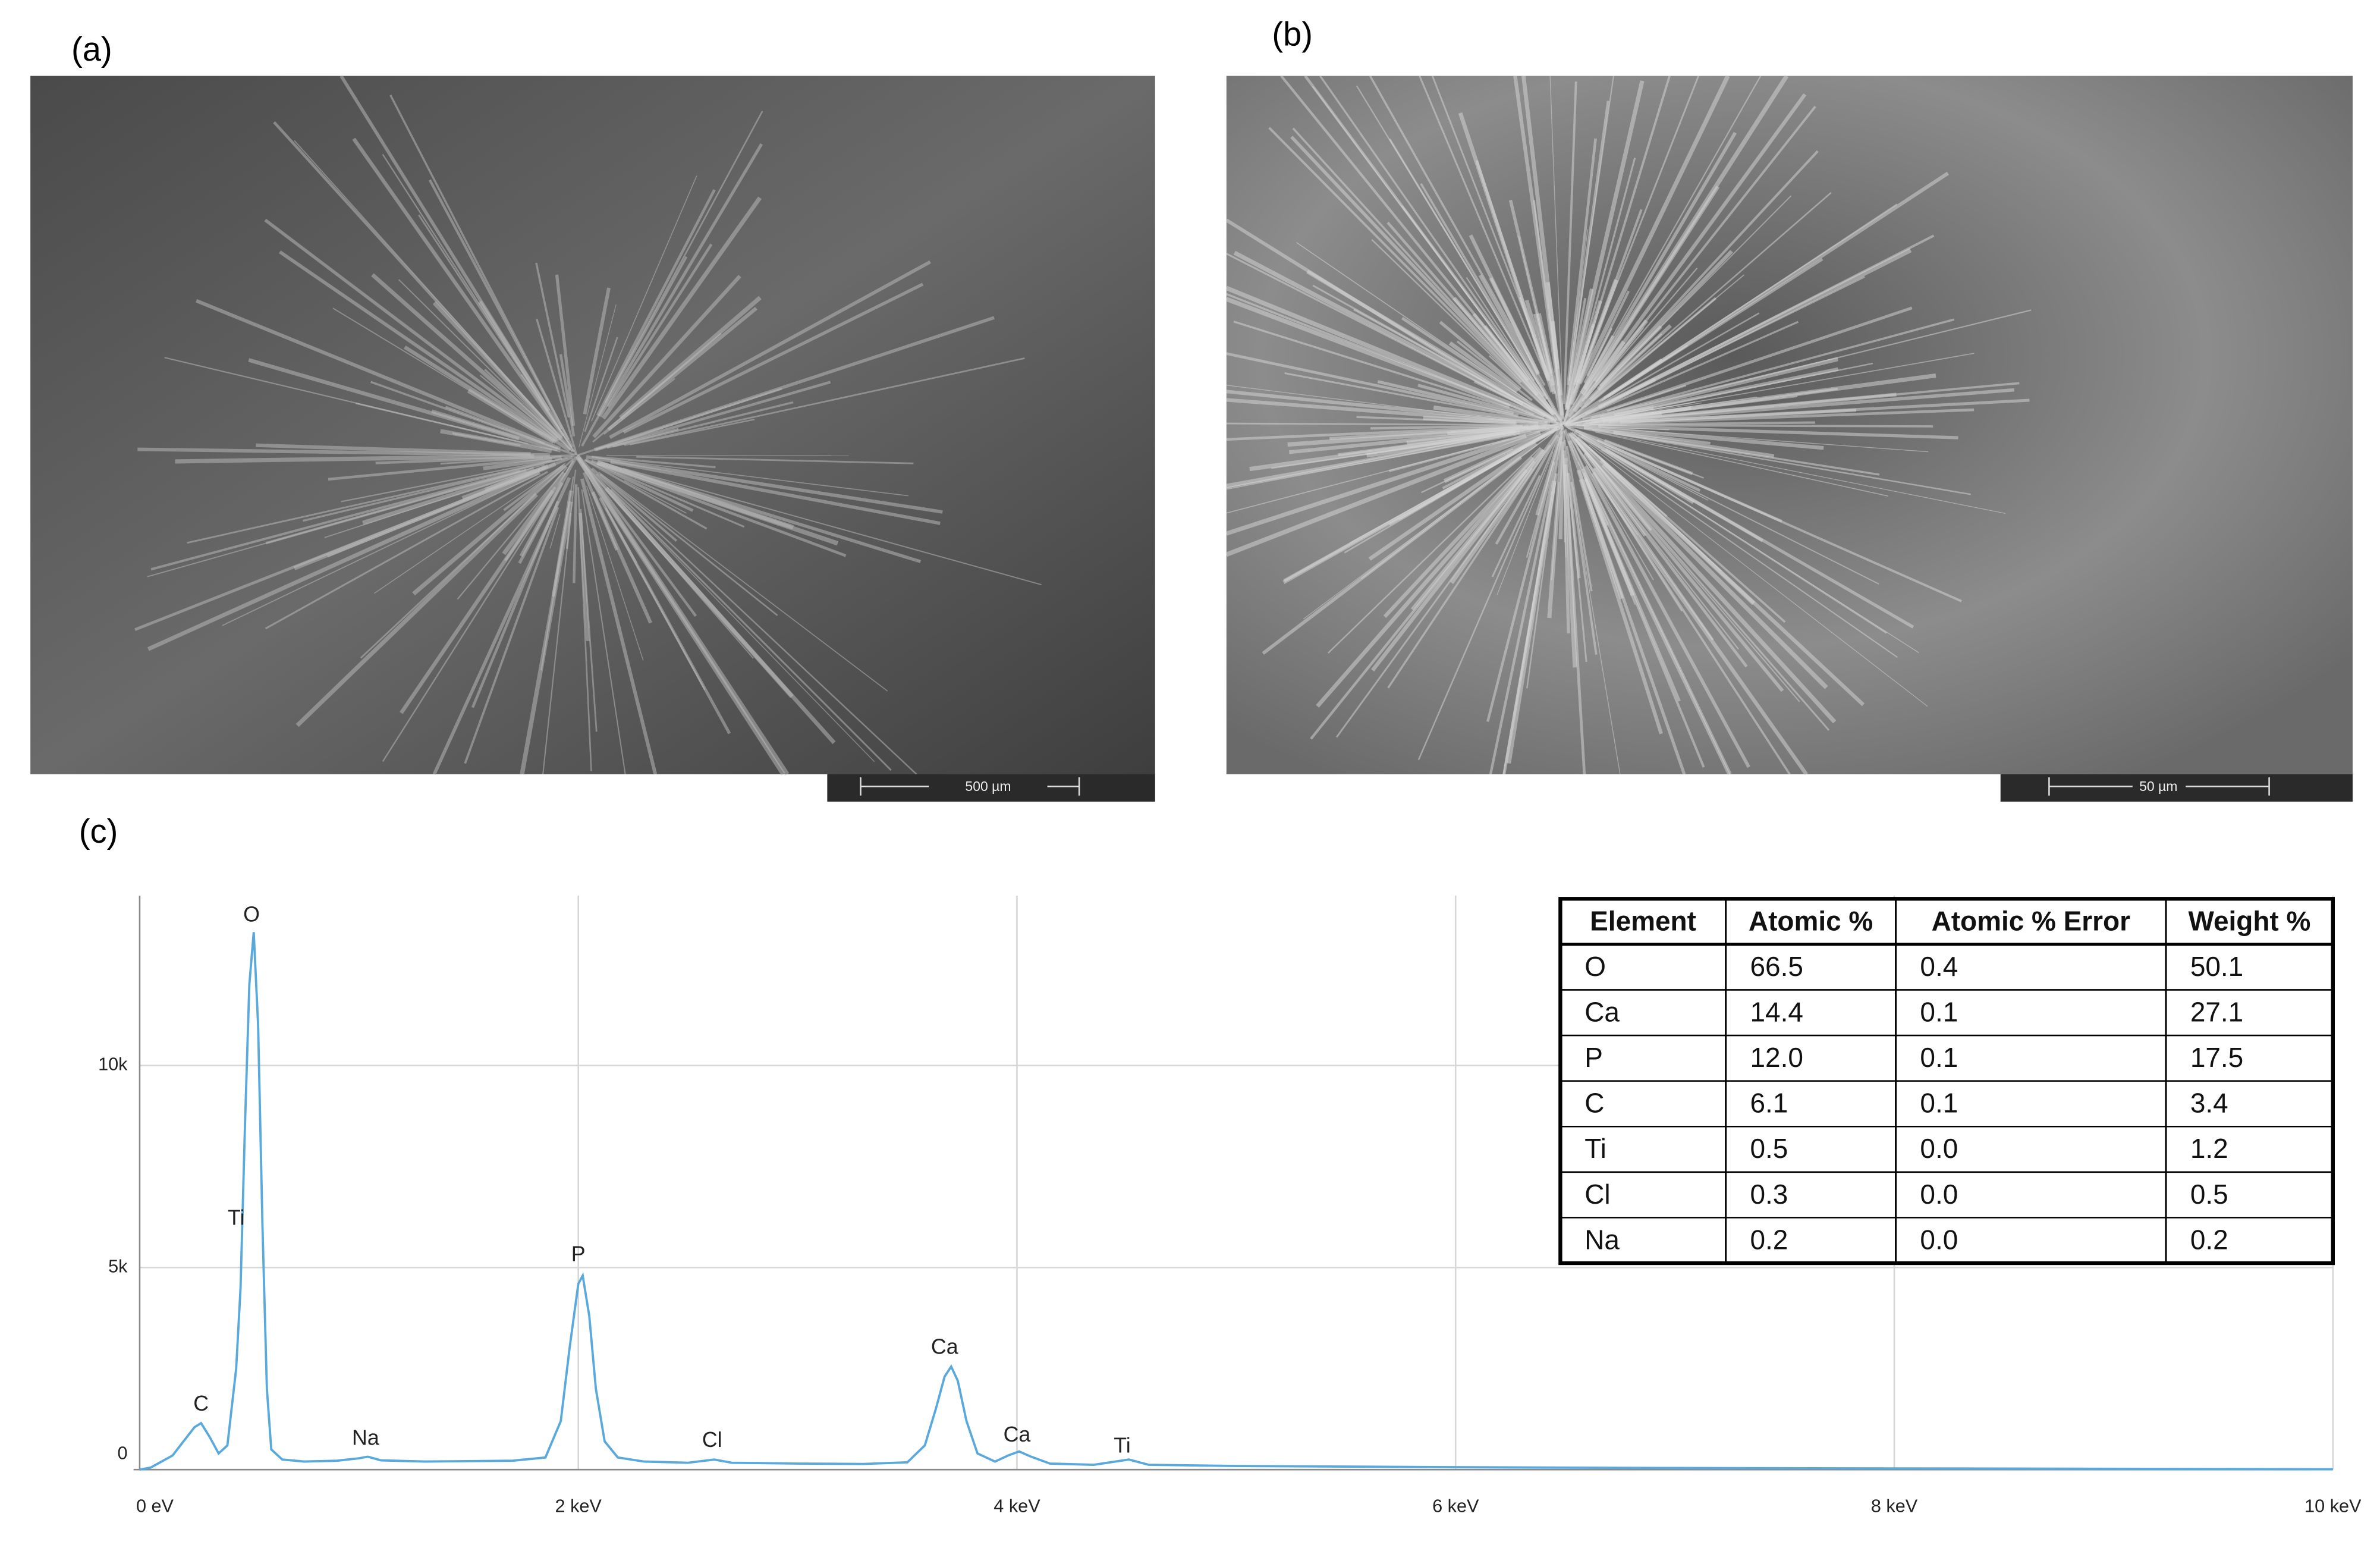  Describe the element at coordinates (988, 786) in the screenshot. I see `scale-bar-label: 500 µm` at that location.